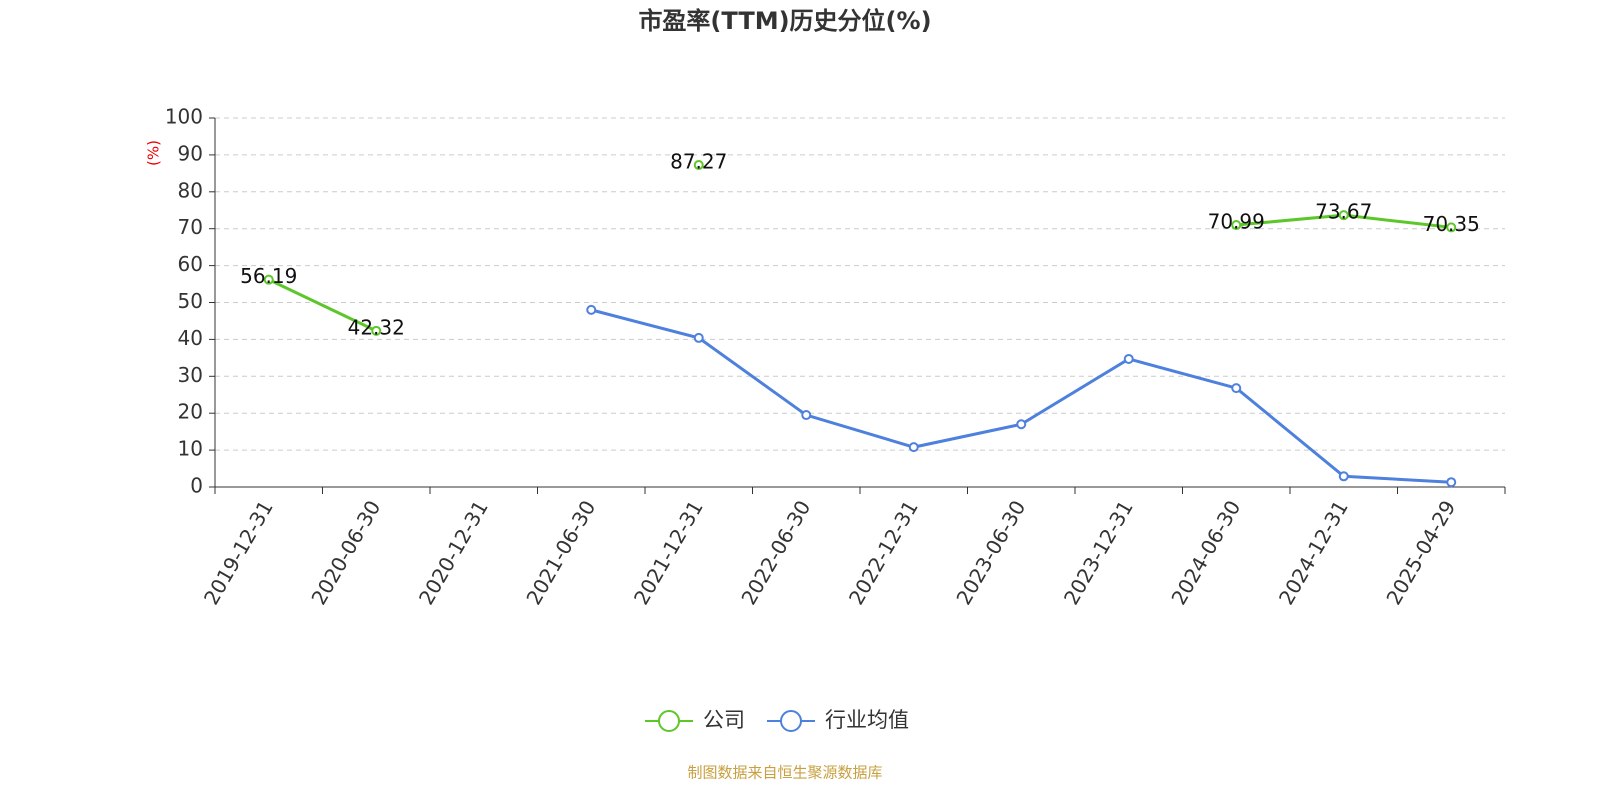 The image size is (1600, 800). What do you see at coordinates (184, 117) in the screenshot?
I see `y-tick-label: 100` at bounding box center [184, 117].